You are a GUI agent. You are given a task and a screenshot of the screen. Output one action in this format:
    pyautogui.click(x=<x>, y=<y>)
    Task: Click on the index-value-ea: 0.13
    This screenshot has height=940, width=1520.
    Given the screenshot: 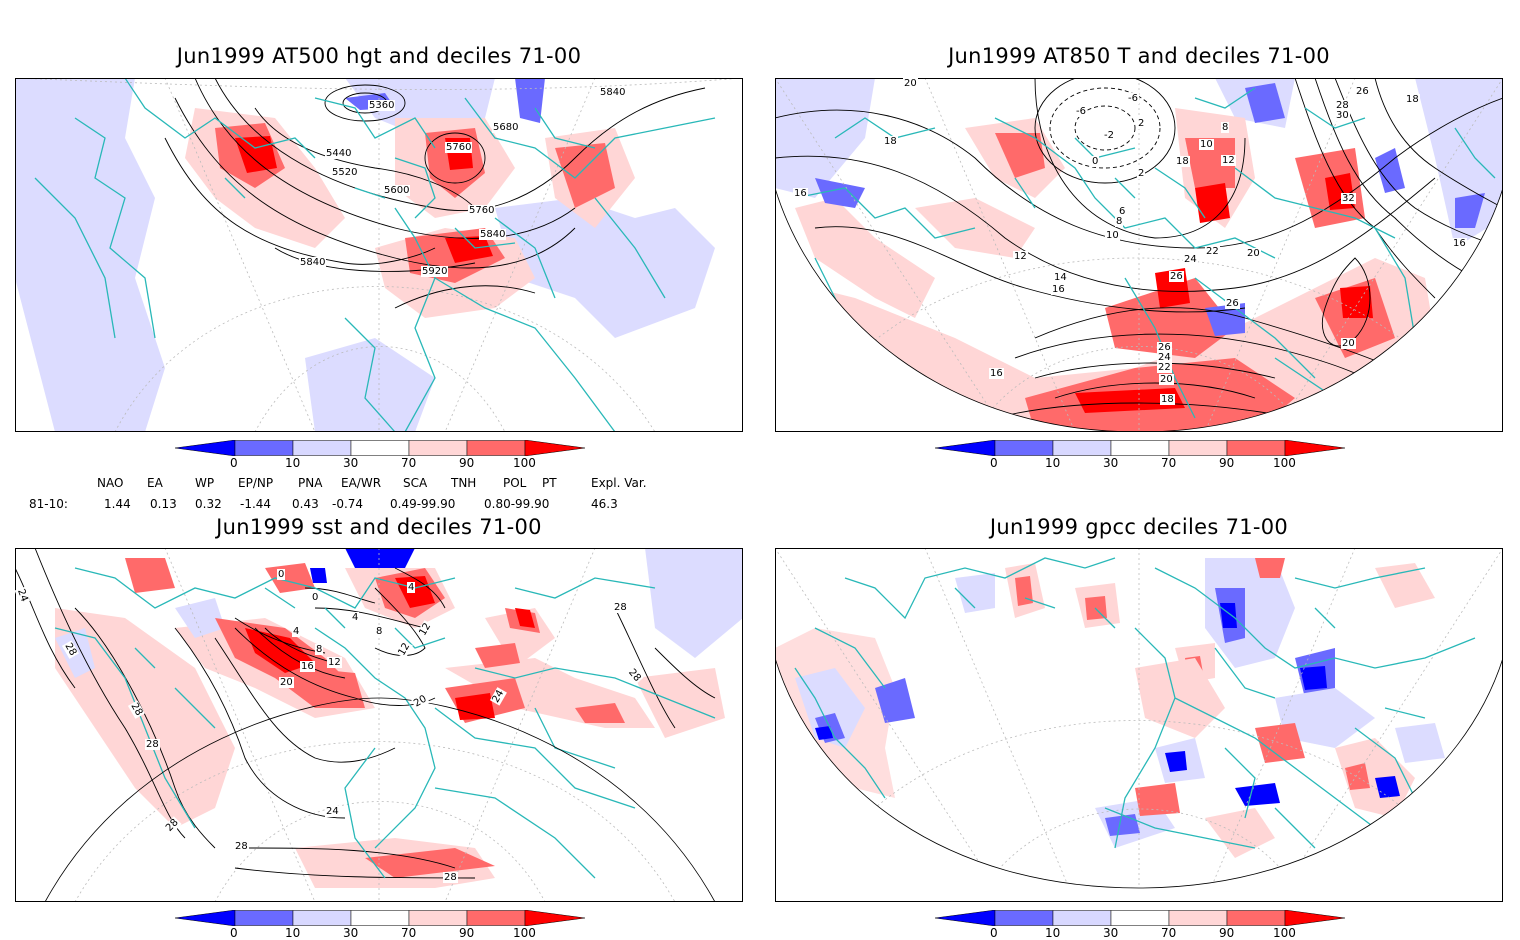 What is the action you would take?
    pyautogui.click(x=163, y=504)
    